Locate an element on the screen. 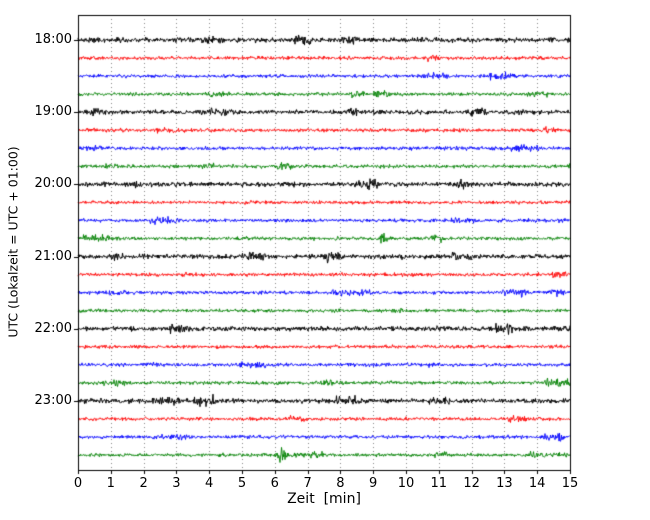 The height and width of the screenshot is (520, 650). y-tick-label: 20:00 is located at coordinates (53, 184).